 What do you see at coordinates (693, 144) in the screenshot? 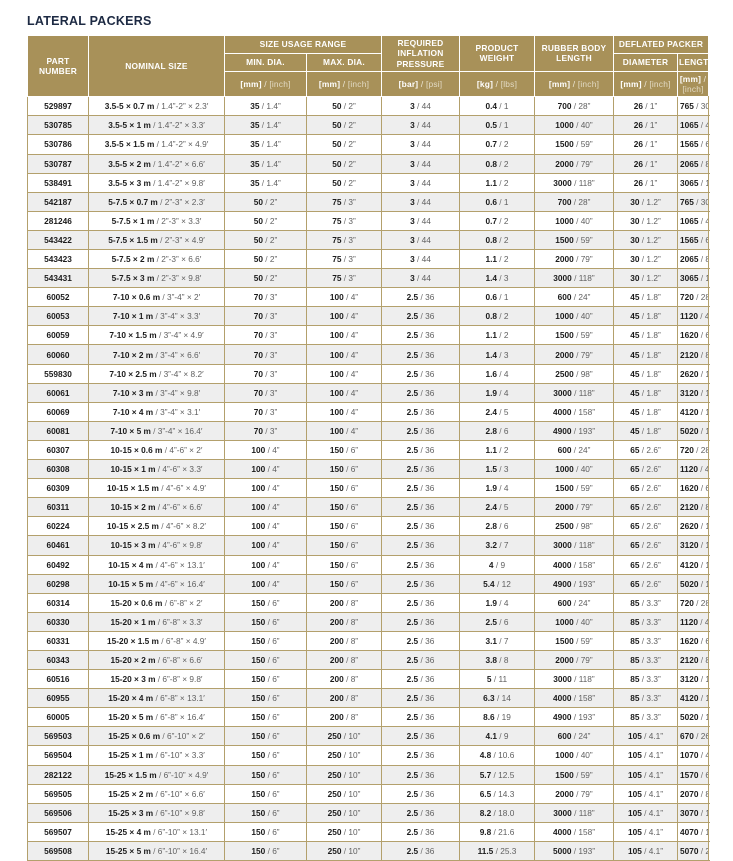
I see `cell-deflated-length: 1565 / 62”` at bounding box center [693, 144].